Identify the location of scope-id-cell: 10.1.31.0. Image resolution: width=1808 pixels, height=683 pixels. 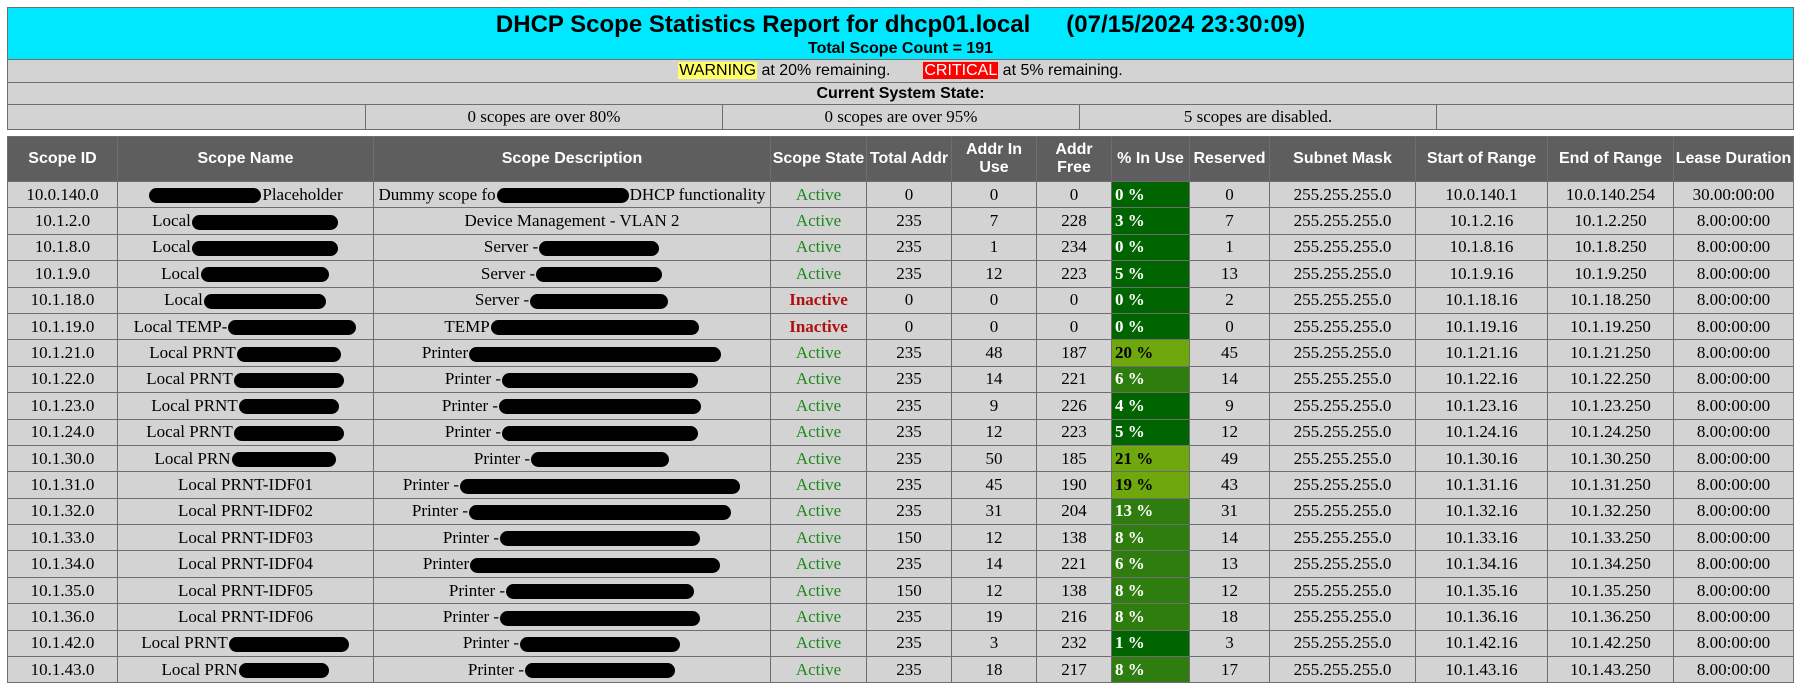
(62, 485).